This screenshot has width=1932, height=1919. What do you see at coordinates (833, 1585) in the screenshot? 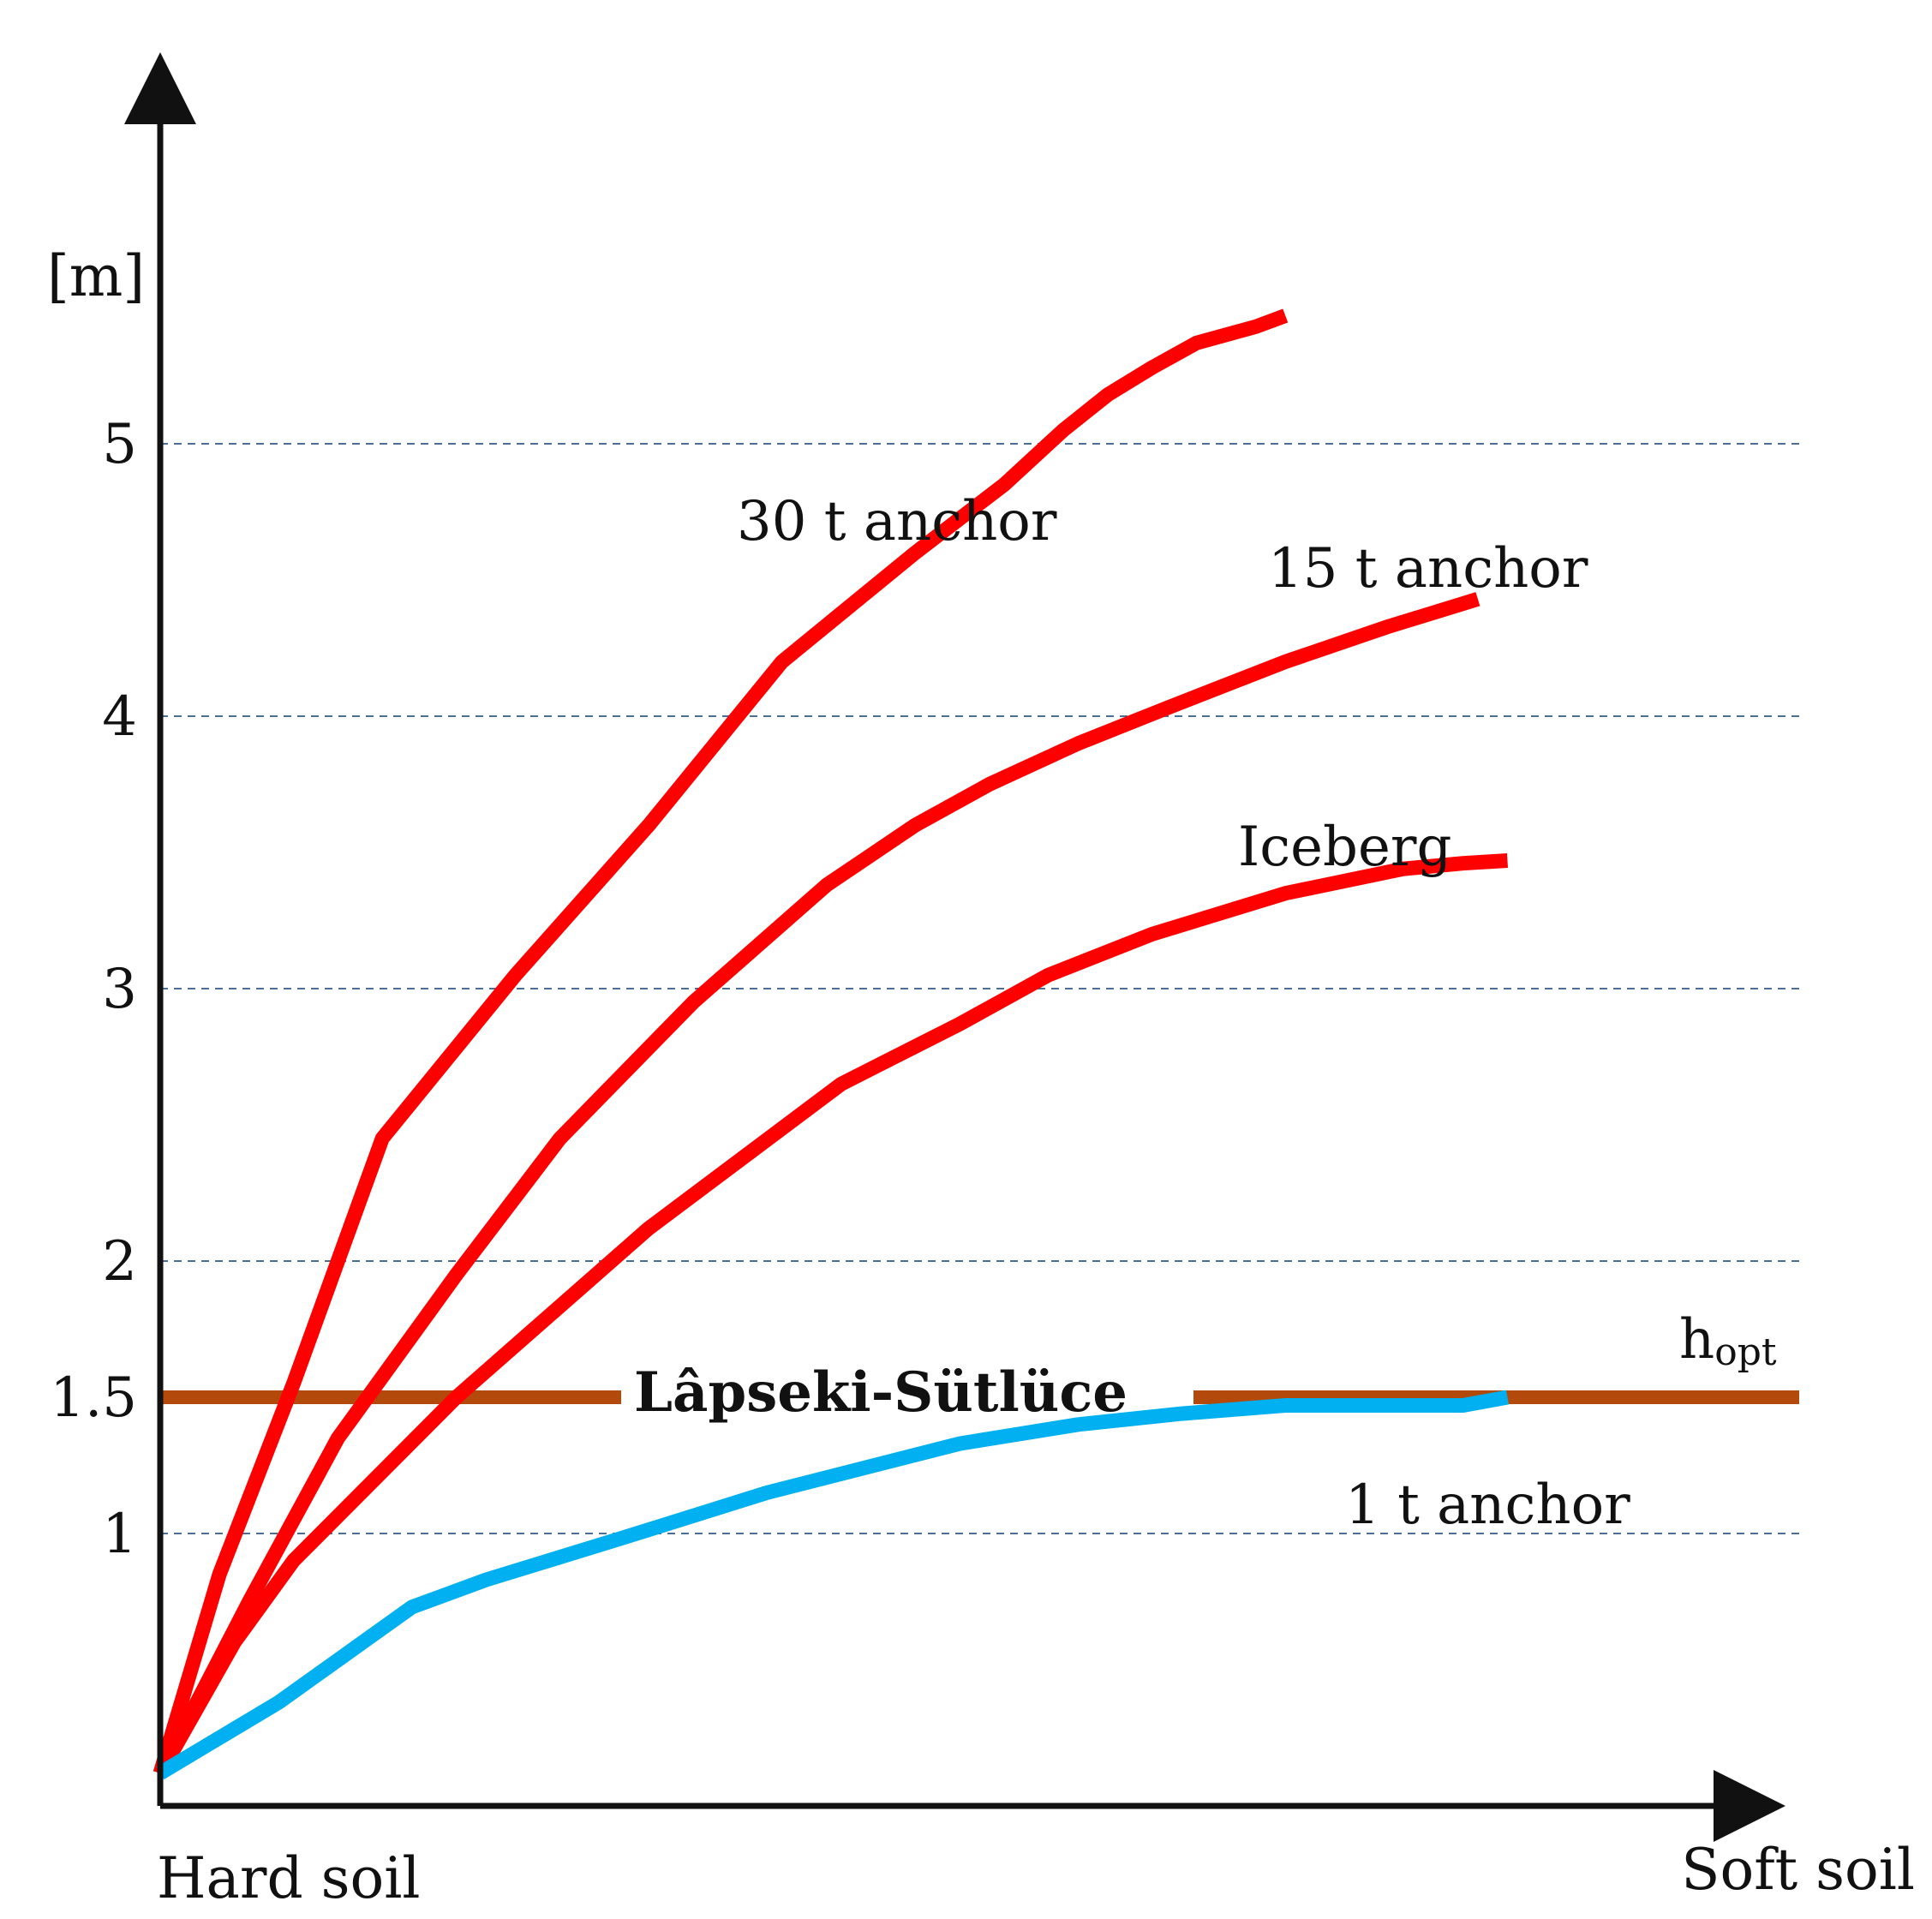
I see `series-line-1-t-anchor` at bounding box center [833, 1585].